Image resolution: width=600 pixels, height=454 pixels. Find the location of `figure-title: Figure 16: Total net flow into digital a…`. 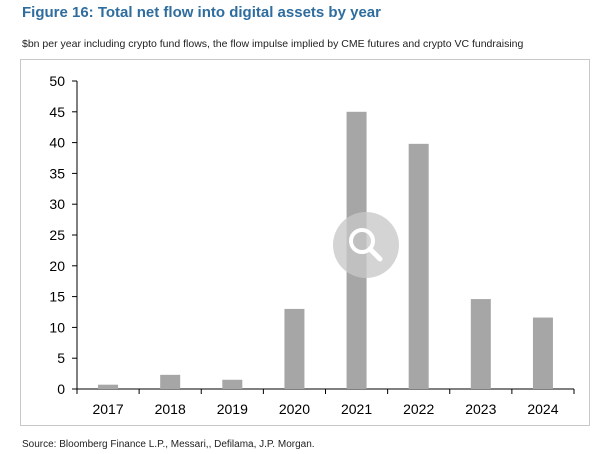

figure-title: Figure 16: Total net flow into digital a… is located at coordinates (201, 12).